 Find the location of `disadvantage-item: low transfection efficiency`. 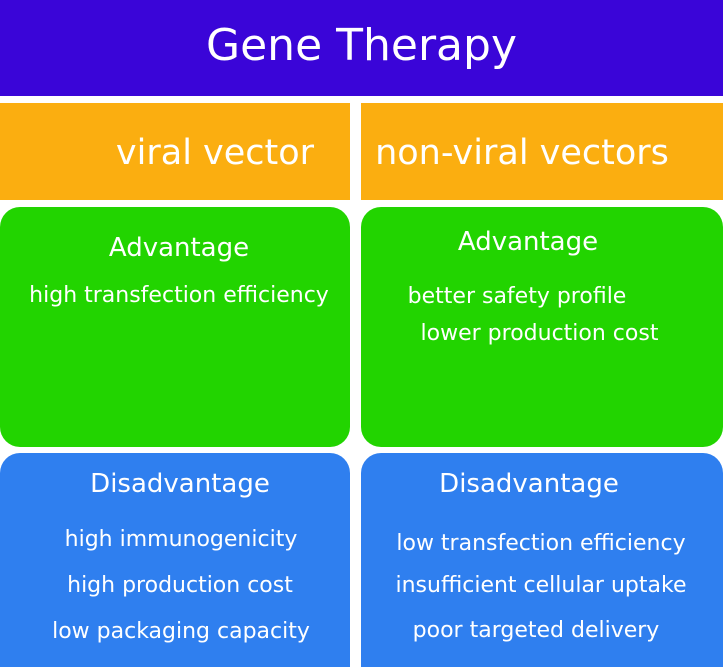

disadvantage-item: low transfection efficiency is located at coordinates (541, 543).